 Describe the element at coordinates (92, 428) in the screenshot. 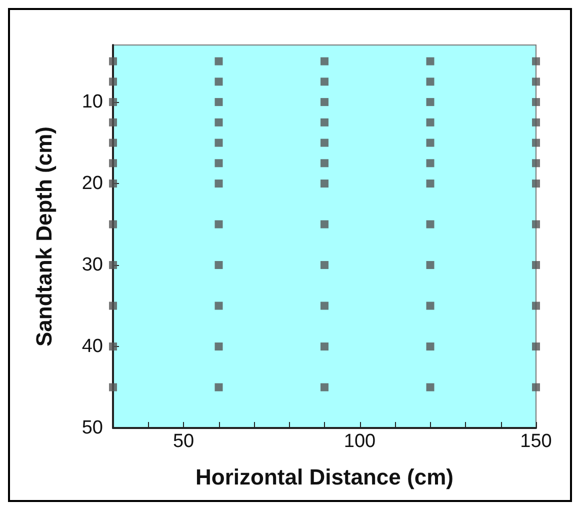

I see `y-tick-label: 50` at that location.